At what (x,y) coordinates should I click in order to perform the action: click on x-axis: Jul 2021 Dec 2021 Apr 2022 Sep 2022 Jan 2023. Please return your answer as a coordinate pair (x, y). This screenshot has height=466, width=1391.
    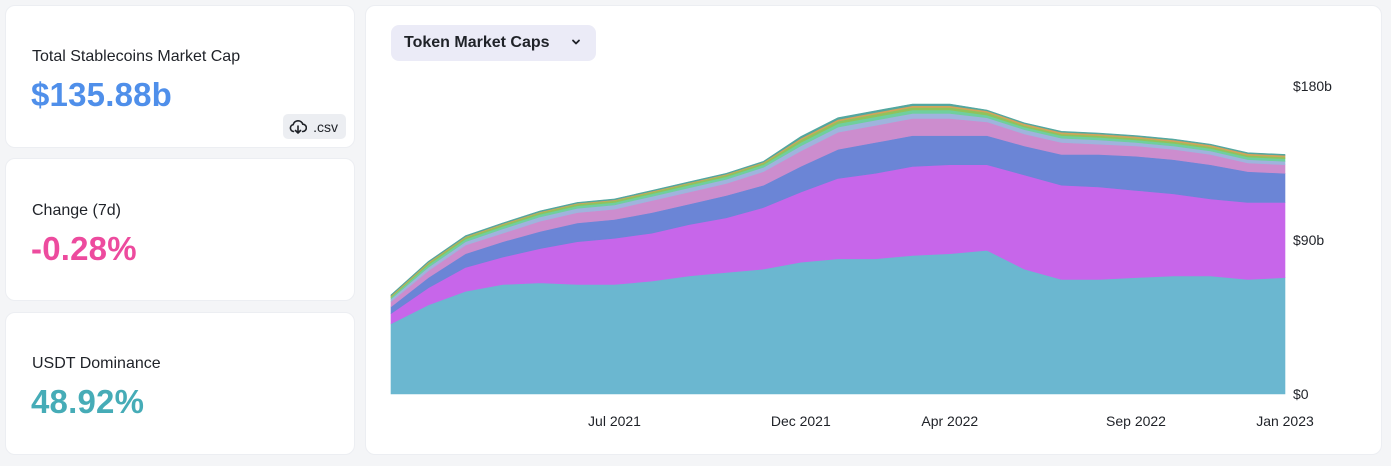
    Looking at the image, I should click on (951, 421).